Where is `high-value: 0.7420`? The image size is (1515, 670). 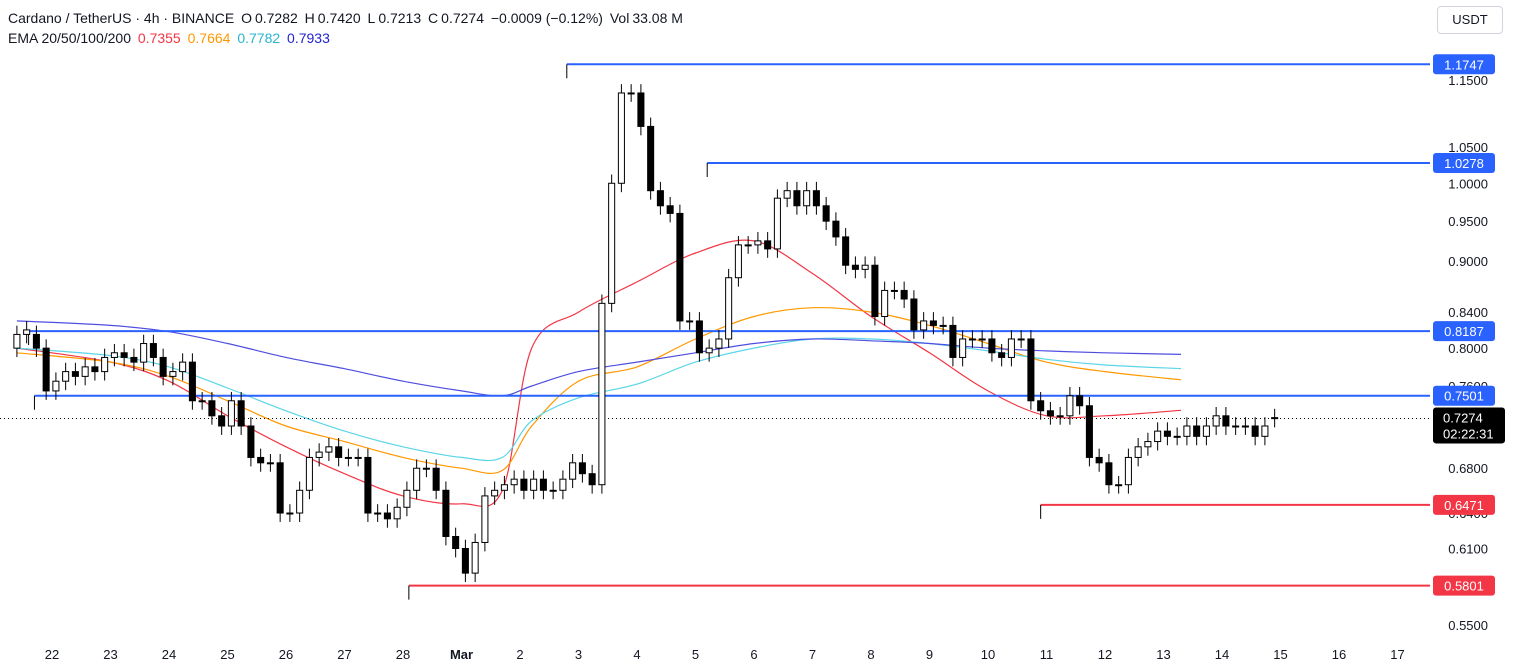
high-value: 0.7420 is located at coordinates (339, 18).